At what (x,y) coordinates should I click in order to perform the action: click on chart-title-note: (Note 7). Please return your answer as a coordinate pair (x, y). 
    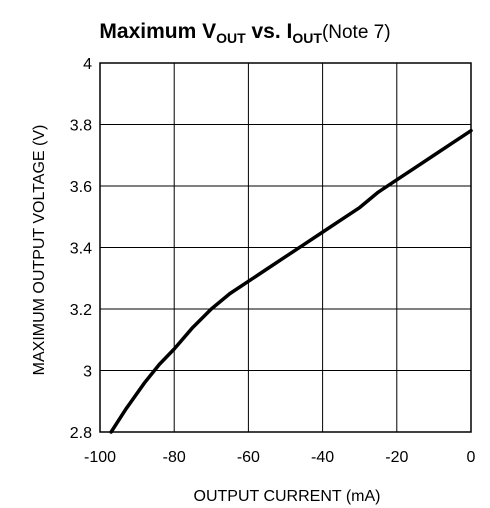
    Looking at the image, I should click on (356, 32).